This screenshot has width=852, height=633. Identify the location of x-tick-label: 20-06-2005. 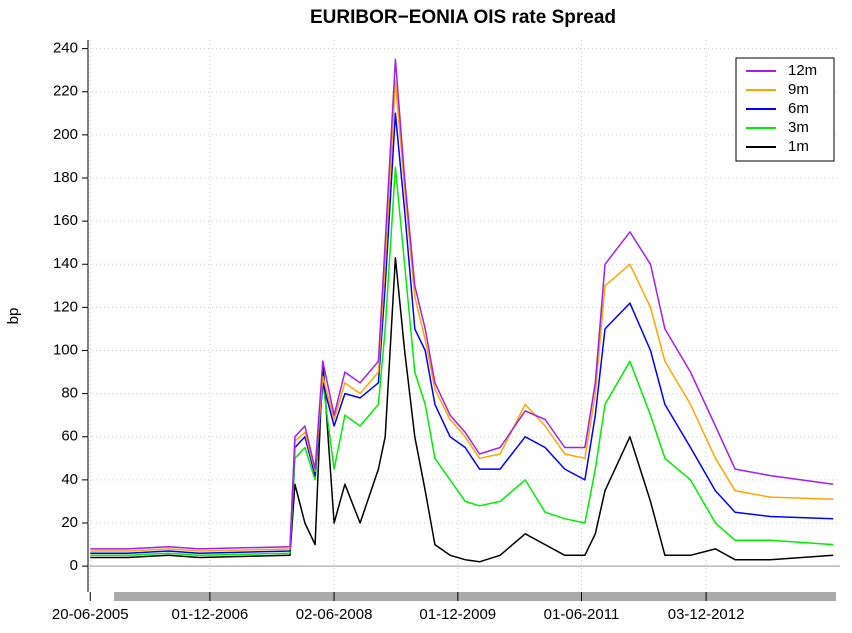
(90, 614).